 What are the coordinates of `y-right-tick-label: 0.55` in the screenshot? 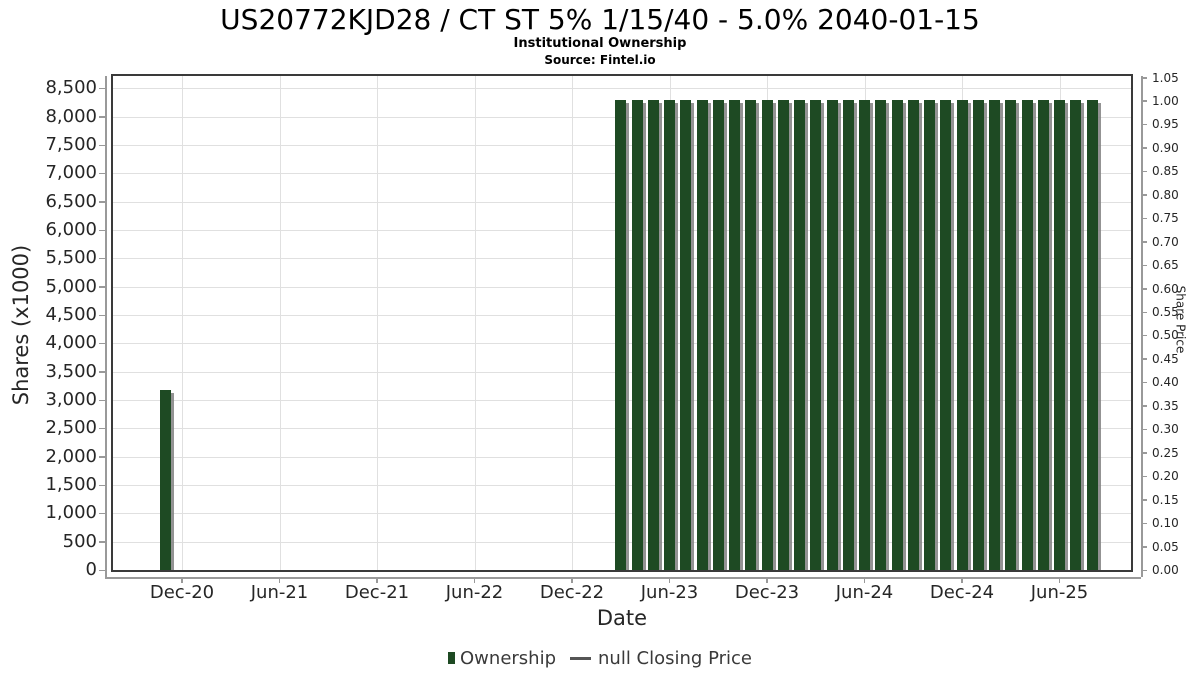 It's located at (1165, 312).